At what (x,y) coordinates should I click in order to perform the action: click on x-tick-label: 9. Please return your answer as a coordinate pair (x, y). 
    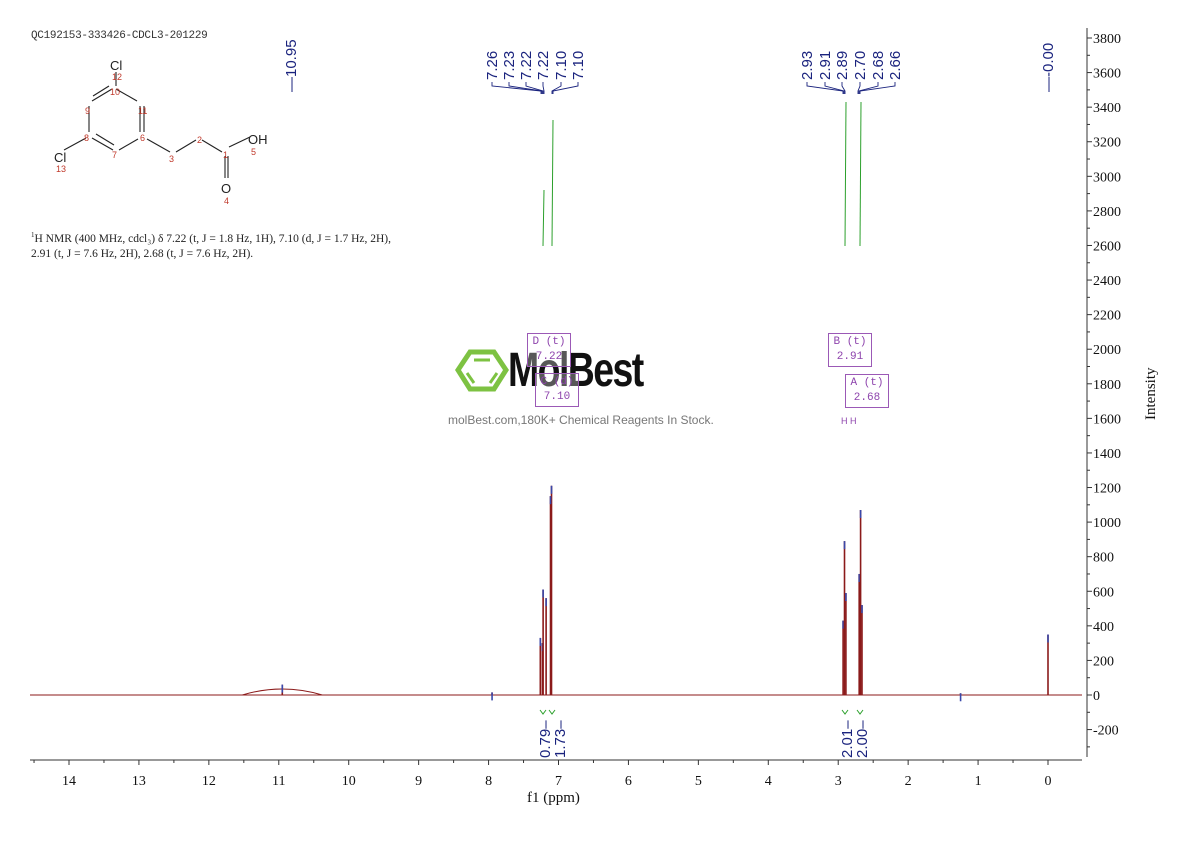
    Looking at the image, I should click on (418, 781).